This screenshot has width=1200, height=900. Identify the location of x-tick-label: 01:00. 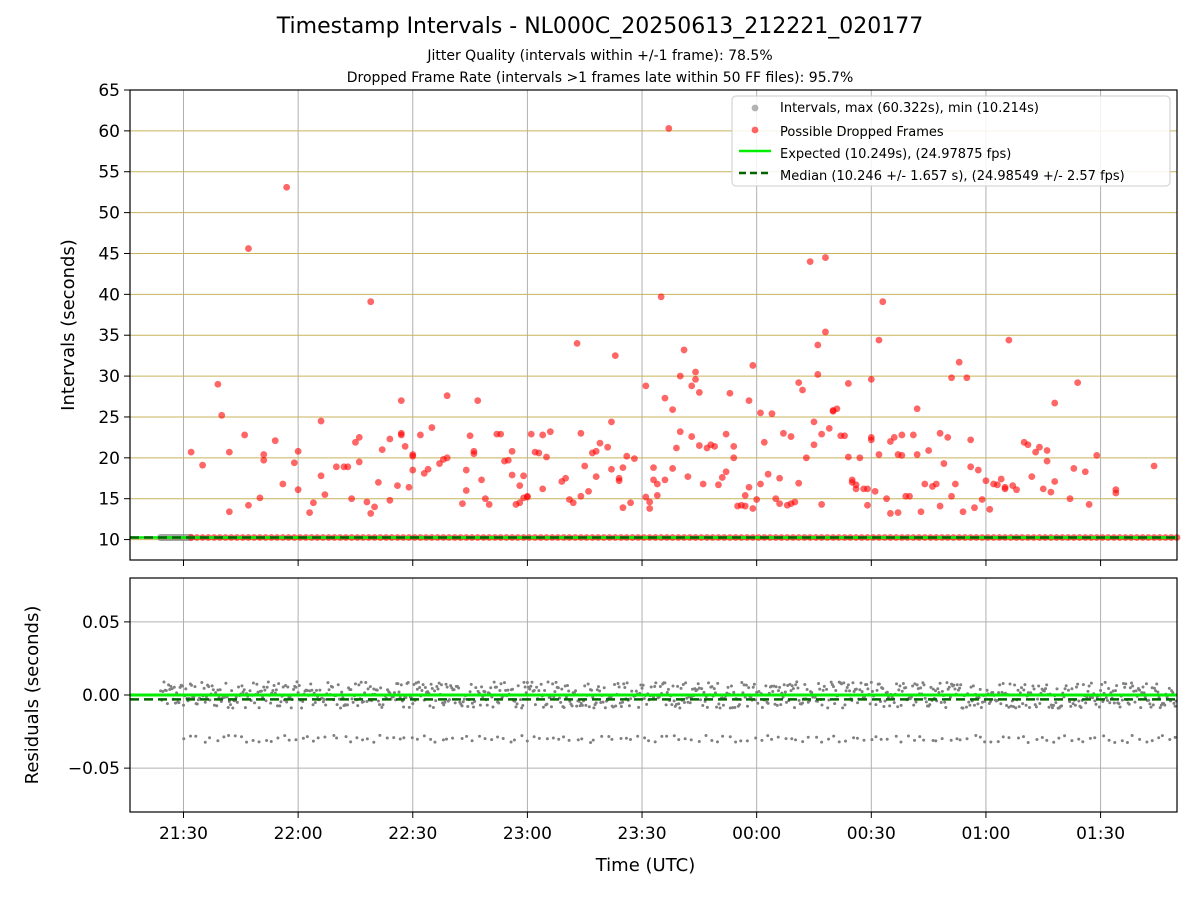
(985, 834).